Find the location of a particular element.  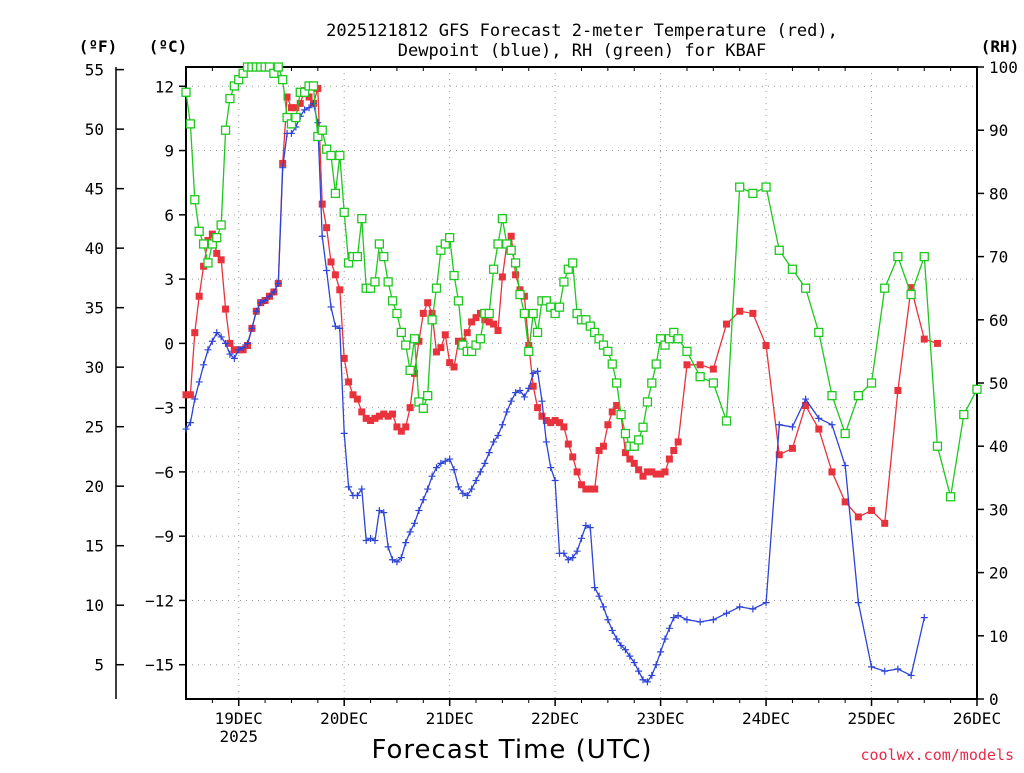

celsius-tick-label: −12 is located at coordinates (159, 600).